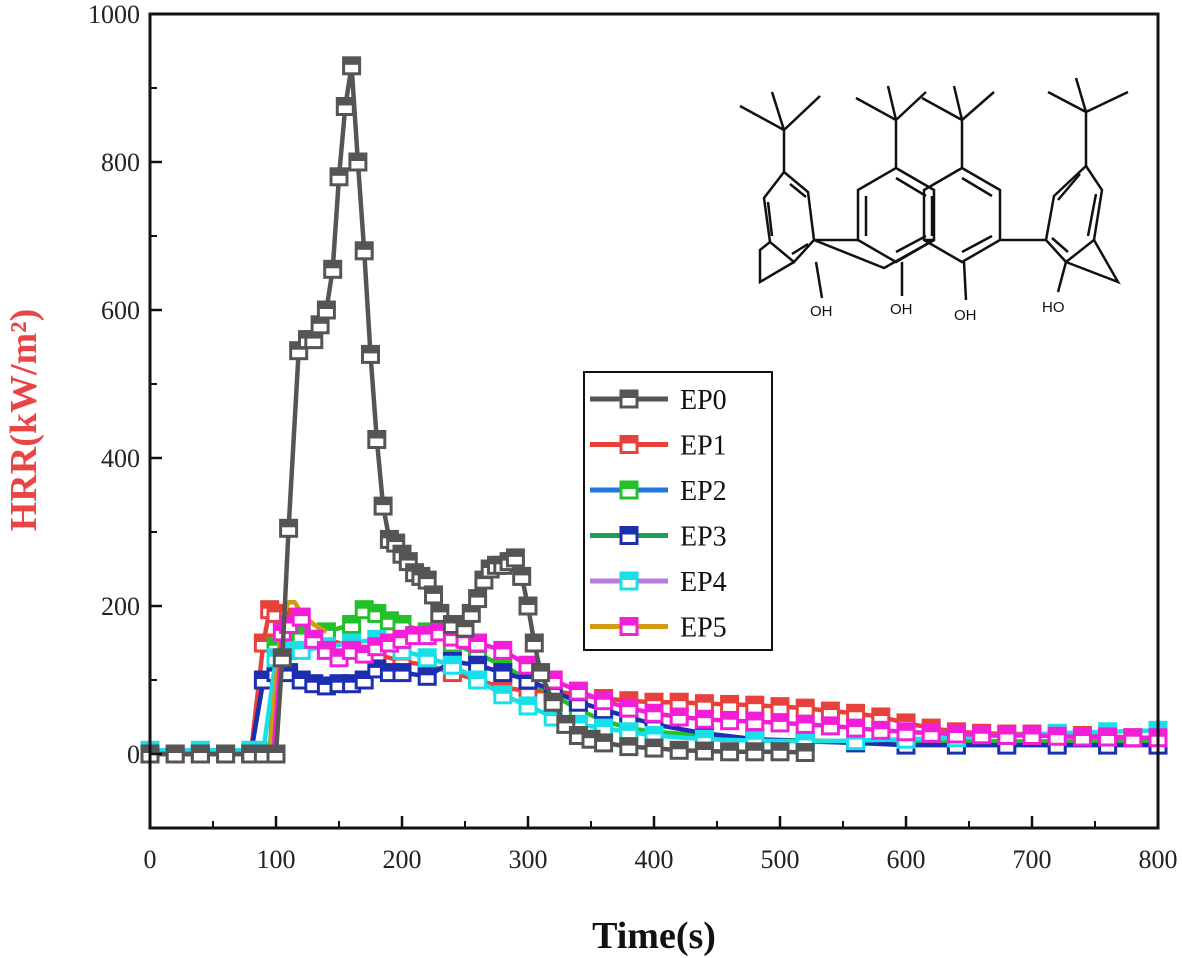 This screenshot has width=1182, height=958. What do you see at coordinates (965, 315) in the screenshot?
I see `molecule-oh-label-3: OH` at bounding box center [965, 315].